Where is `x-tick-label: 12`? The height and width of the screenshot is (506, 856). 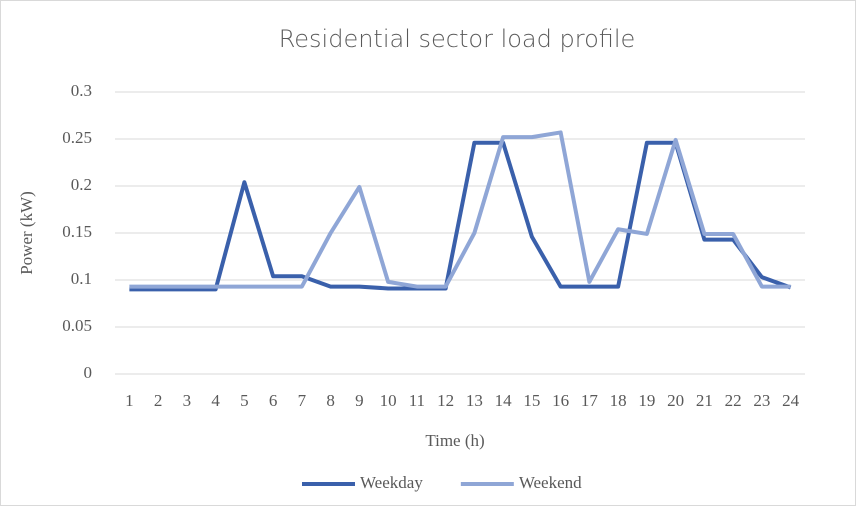
x-tick-label: 12 is located at coordinates (445, 400).